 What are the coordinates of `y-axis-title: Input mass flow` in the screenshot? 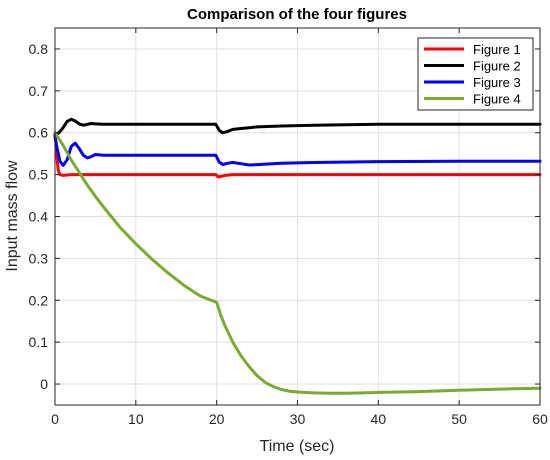 It's located at (12, 216).